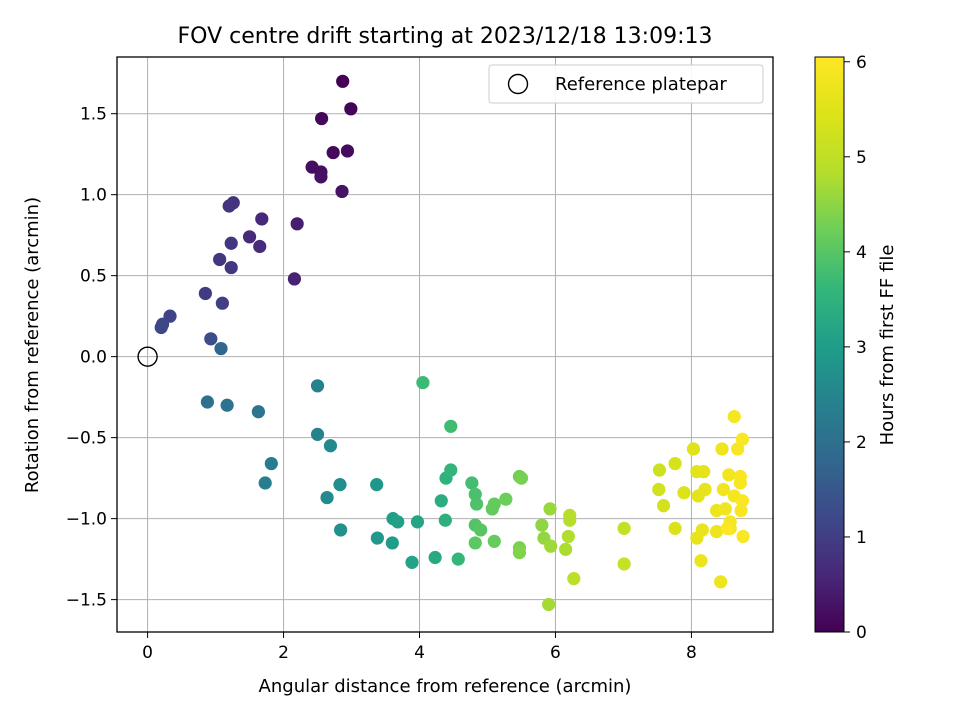 This screenshot has height=720, width=960. Describe the element at coordinates (887, 345) in the screenshot. I see `colorbar-label: Hours from first FF file` at that location.